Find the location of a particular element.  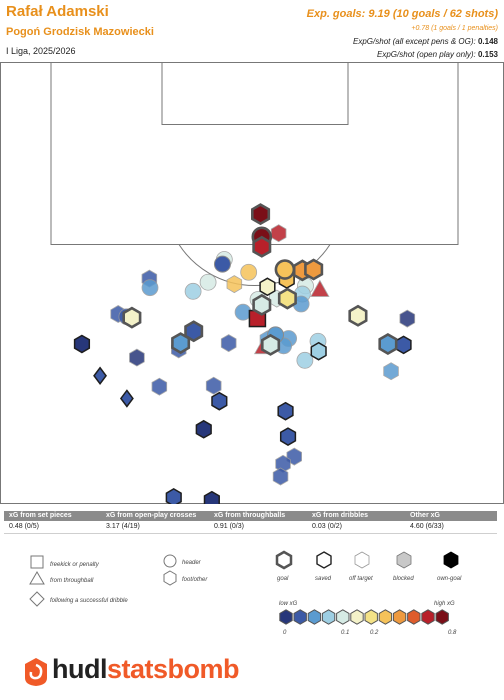

summary-header-dribbles: xG from dribbles is located at coordinates (340, 515).